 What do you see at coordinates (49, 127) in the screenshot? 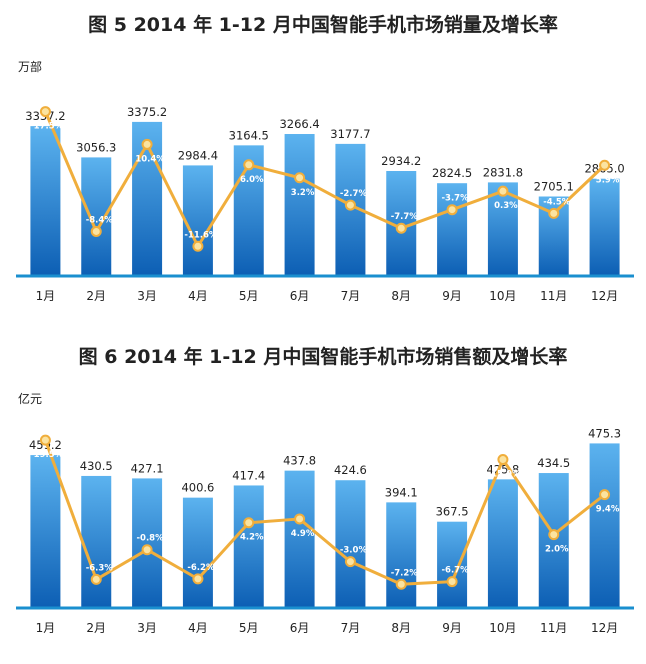
I see `growth-label: 17.5%` at bounding box center [49, 127].